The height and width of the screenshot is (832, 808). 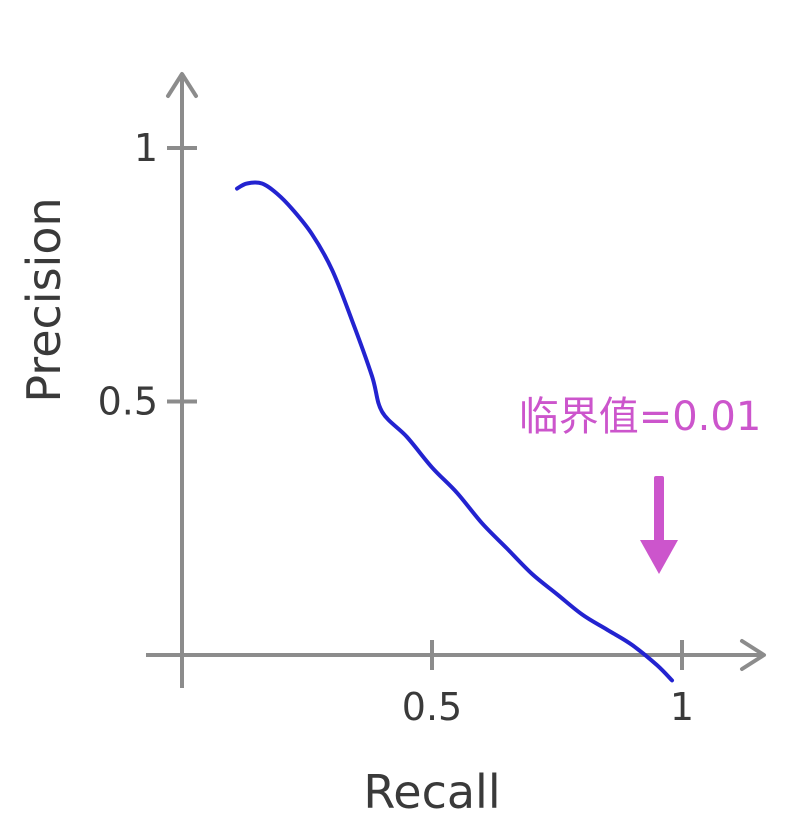 I want to click on x-tick-label-1: 1, so click(x=682, y=707).